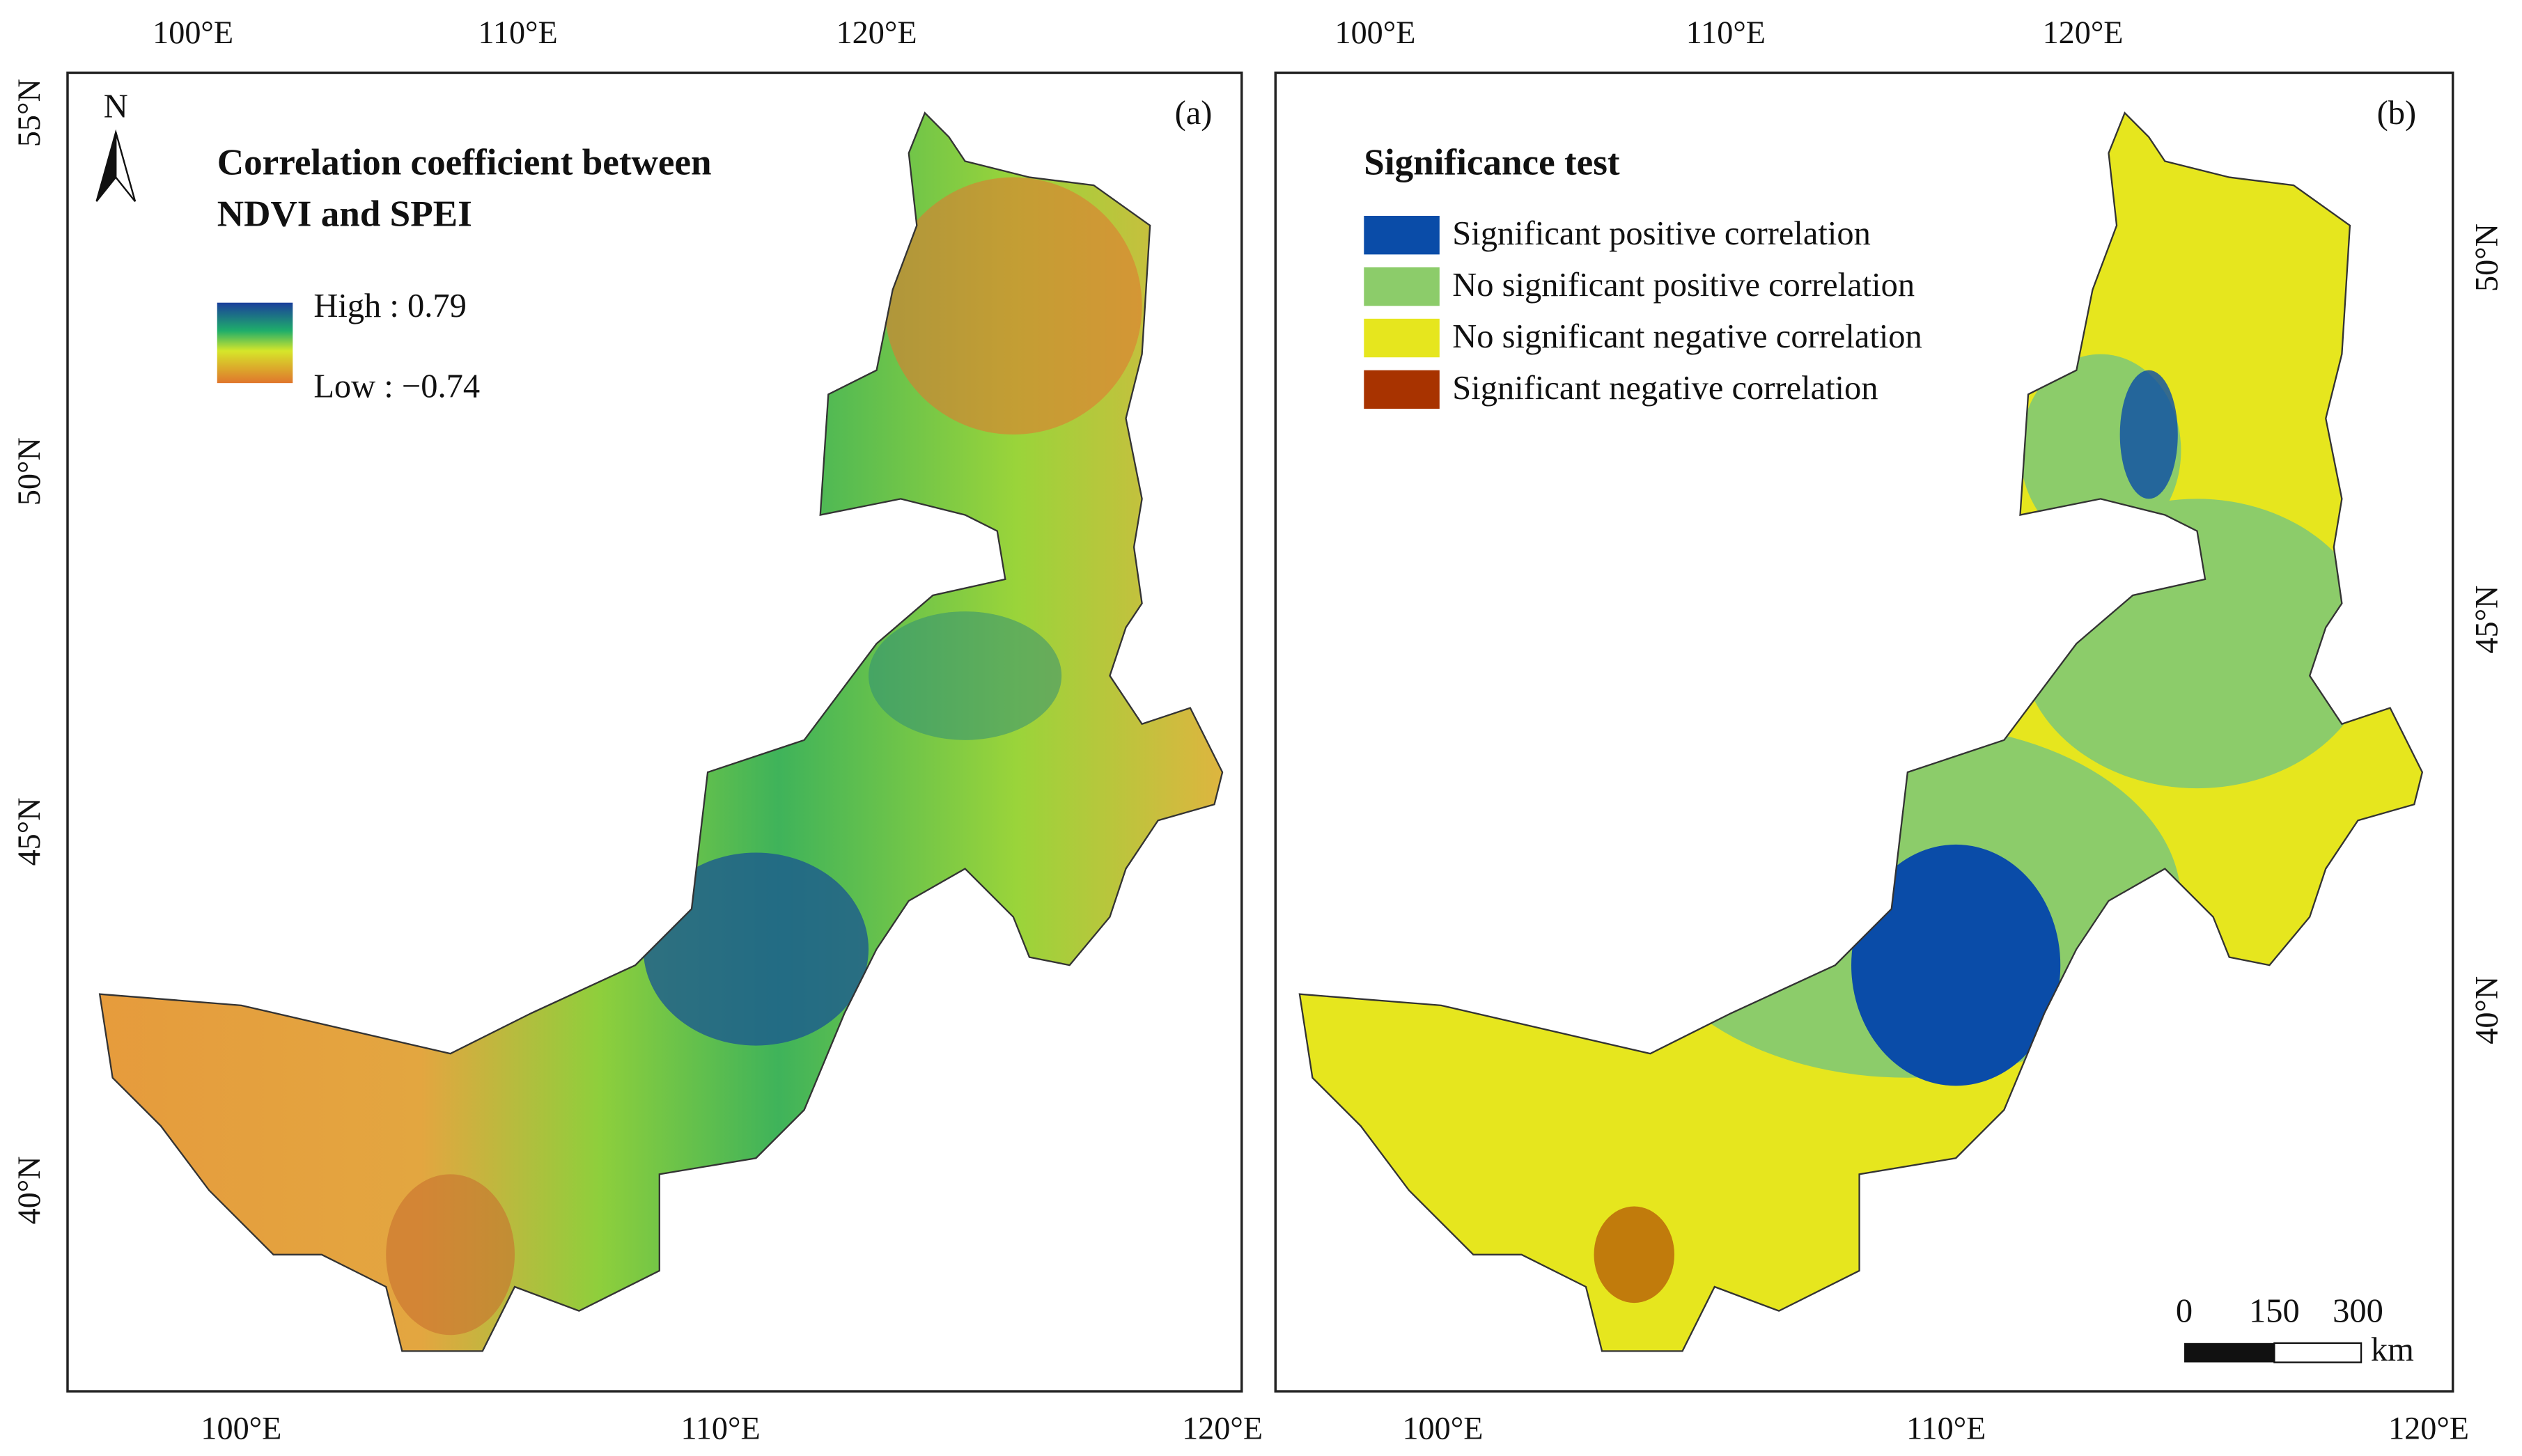  Describe the element at coordinates (1661, 233) in the screenshot. I see `legend-item: Significant positive correlation` at that location.